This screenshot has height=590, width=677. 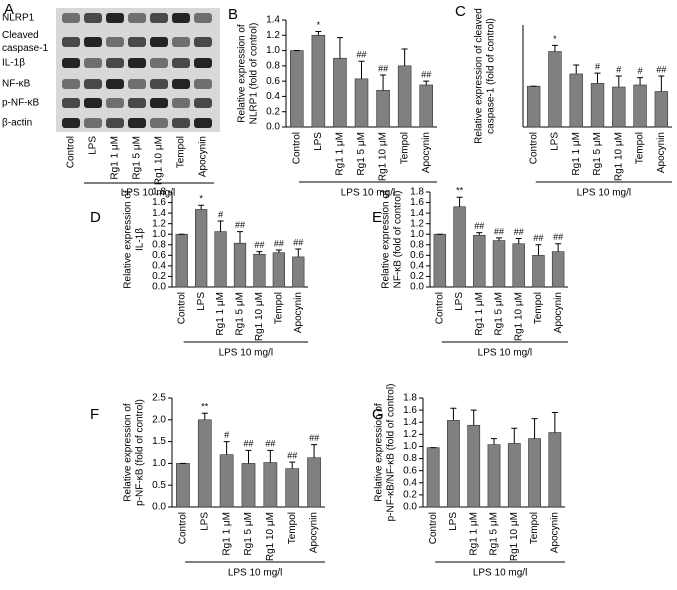 I want to click on significance-label: **, so click(x=460, y=191).